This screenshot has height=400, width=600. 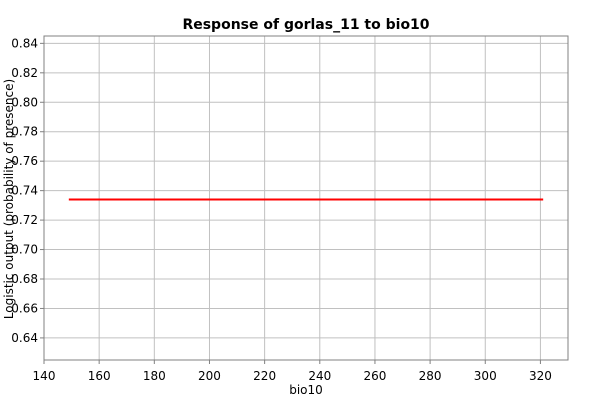 I want to click on y-tick-label: 0.78, so click(x=24, y=132).